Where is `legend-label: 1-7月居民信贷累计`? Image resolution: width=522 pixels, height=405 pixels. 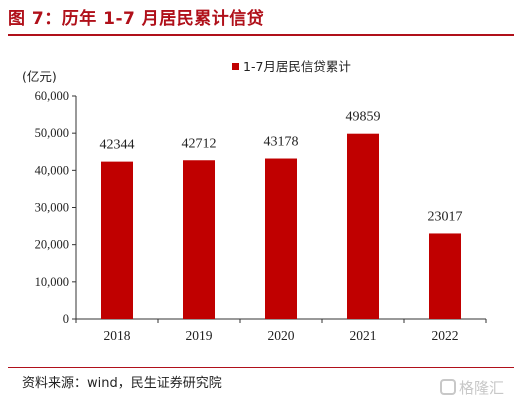
legend-label: 1-7月居民信贷累计 is located at coordinates (297, 66).